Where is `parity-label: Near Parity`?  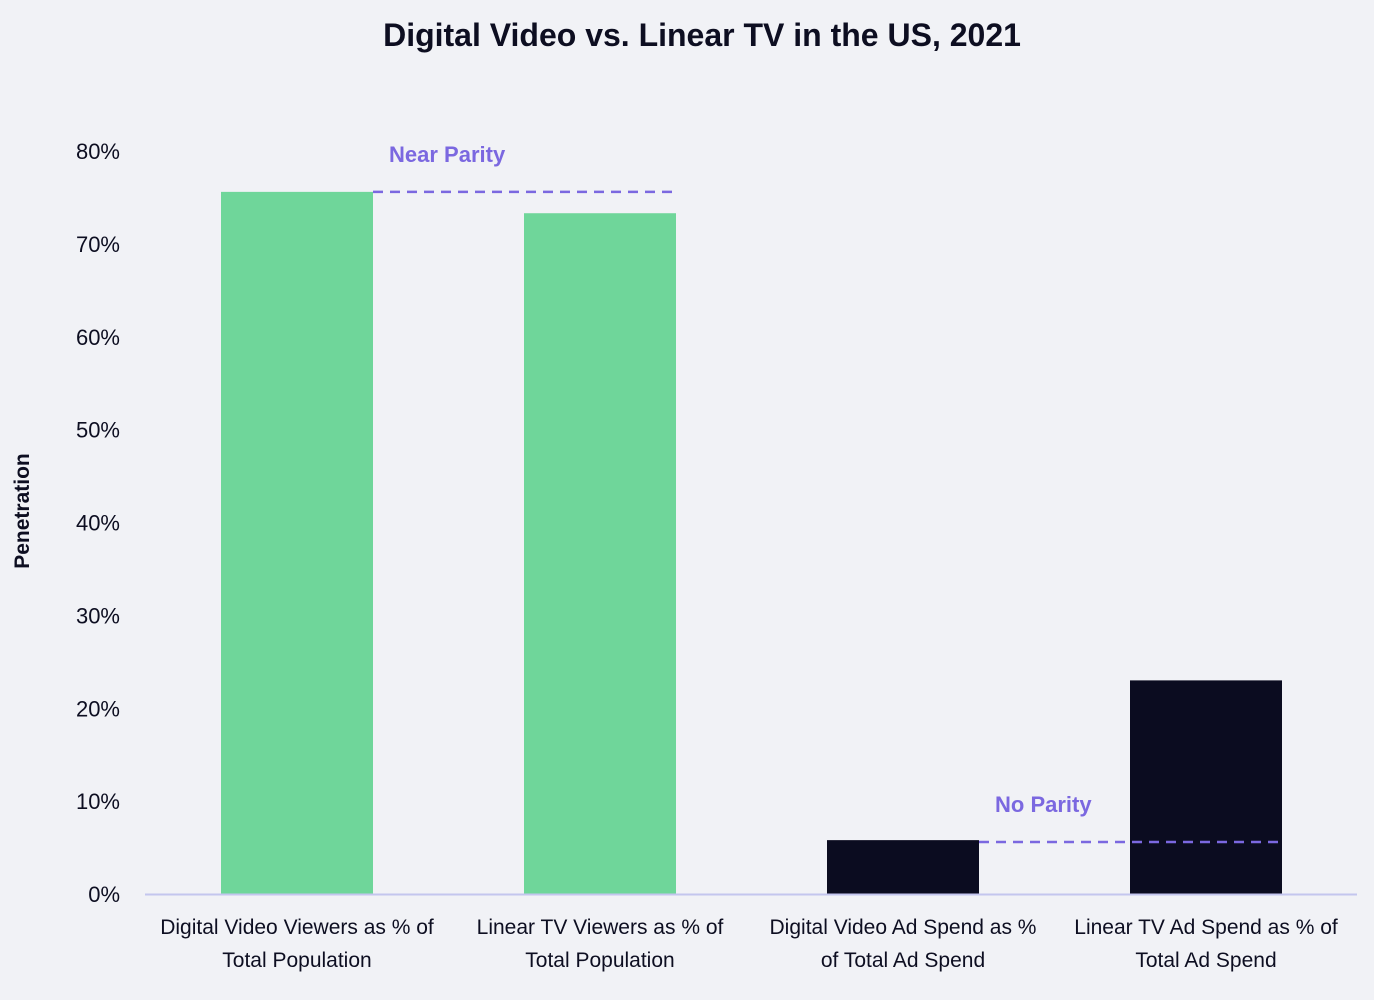 parity-label: Near Parity is located at coordinates (447, 154).